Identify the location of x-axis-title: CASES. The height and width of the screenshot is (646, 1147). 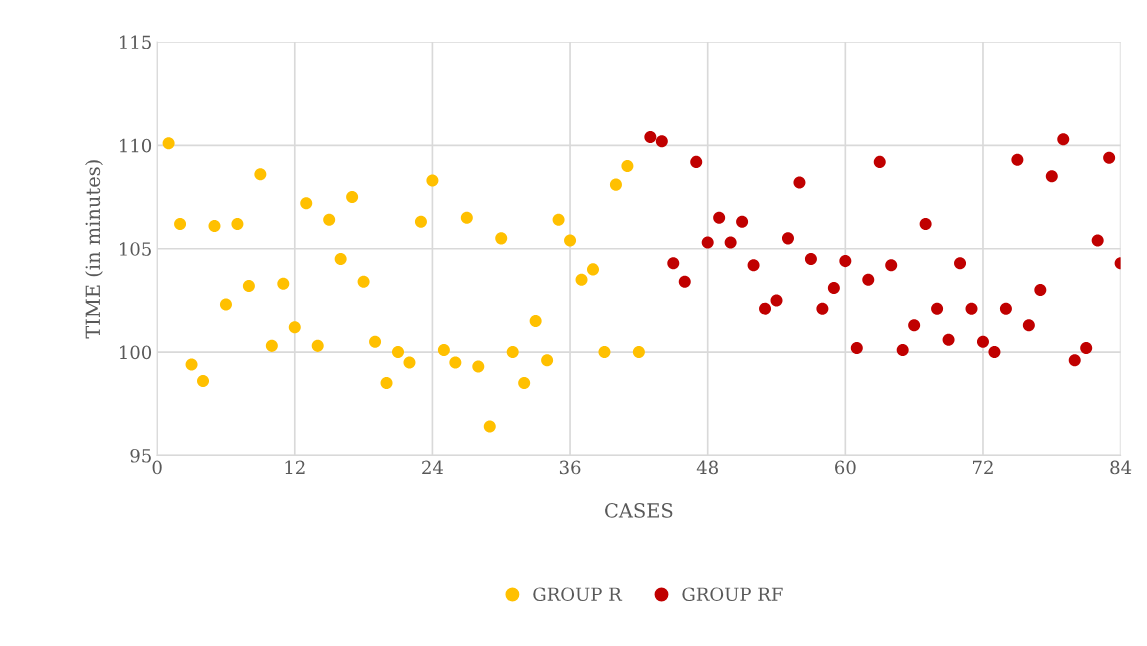
(639, 510).